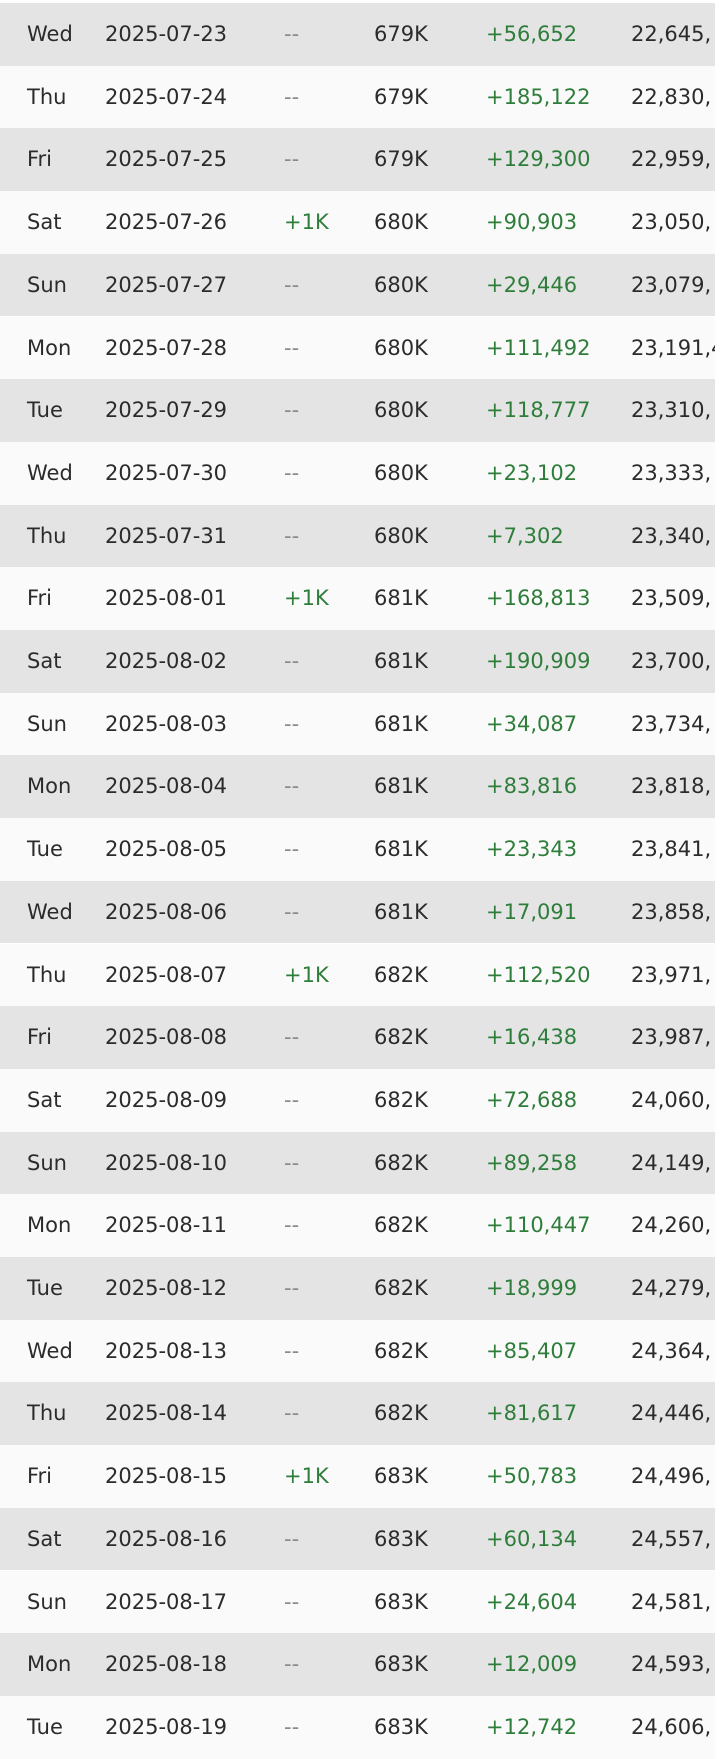 This screenshot has width=726, height=1759. What do you see at coordinates (671, 598) in the screenshot?
I see `table-cell: 23,509,` at bounding box center [671, 598].